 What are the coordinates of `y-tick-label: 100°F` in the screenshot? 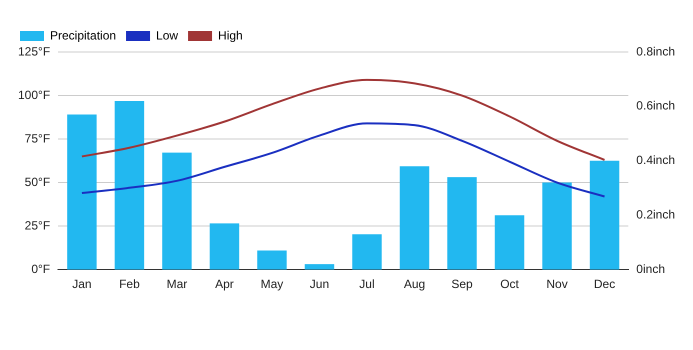 It's located at (34, 95).